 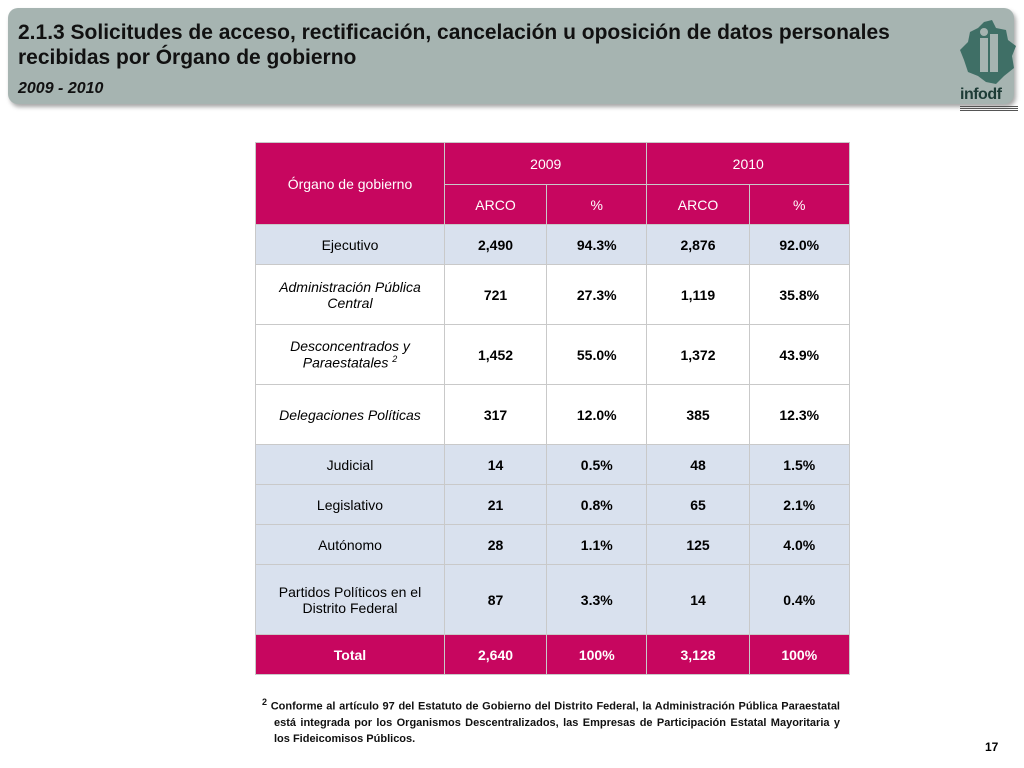 What do you see at coordinates (597, 414) in the screenshot?
I see `cell-pct-2009: 12.0%` at bounding box center [597, 414].